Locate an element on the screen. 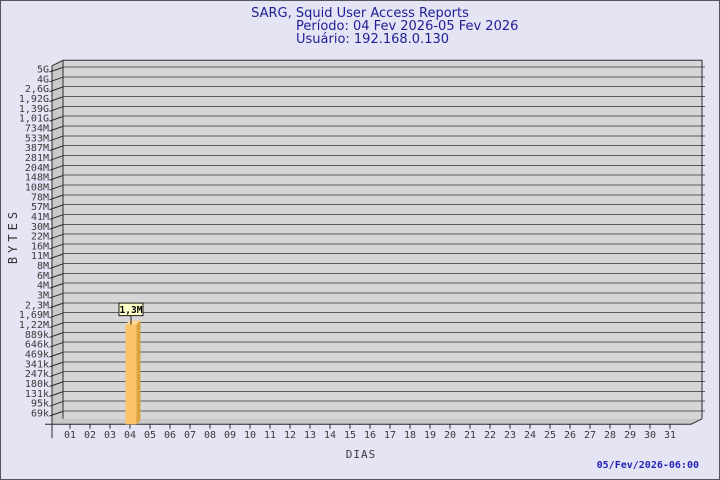 The image size is (720, 480). svg-text: 281M is located at coordinates (37, 158).